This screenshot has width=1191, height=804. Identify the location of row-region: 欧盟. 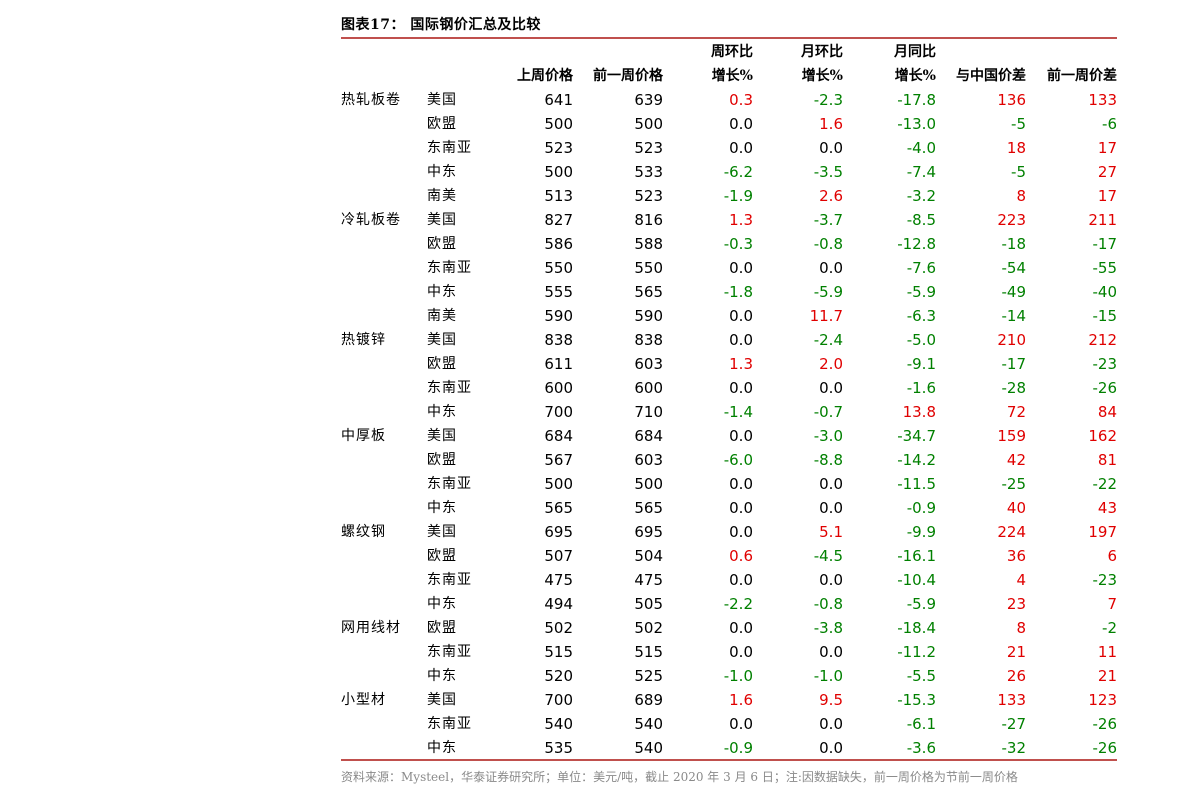
(442, 628).